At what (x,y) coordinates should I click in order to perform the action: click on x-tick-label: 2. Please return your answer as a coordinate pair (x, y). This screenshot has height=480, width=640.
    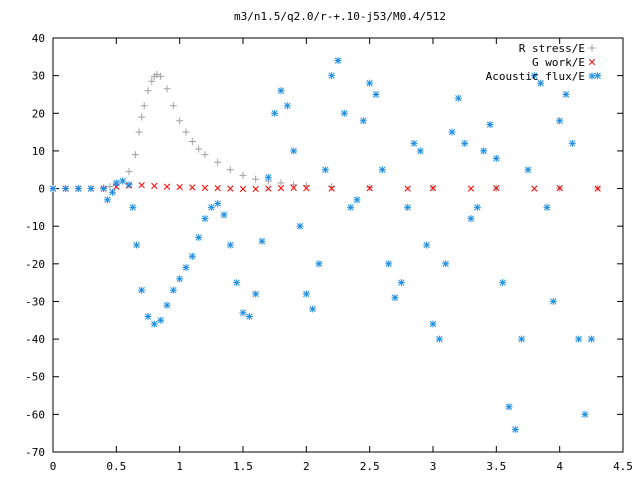
    Looking at the image, I should click on (306, 466).